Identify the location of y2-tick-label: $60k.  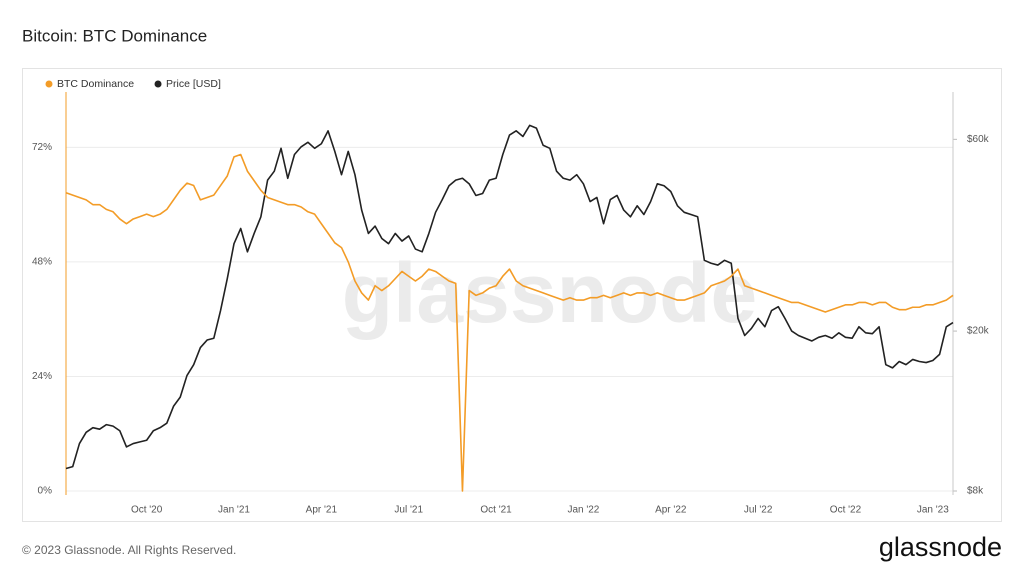
(978, 139).